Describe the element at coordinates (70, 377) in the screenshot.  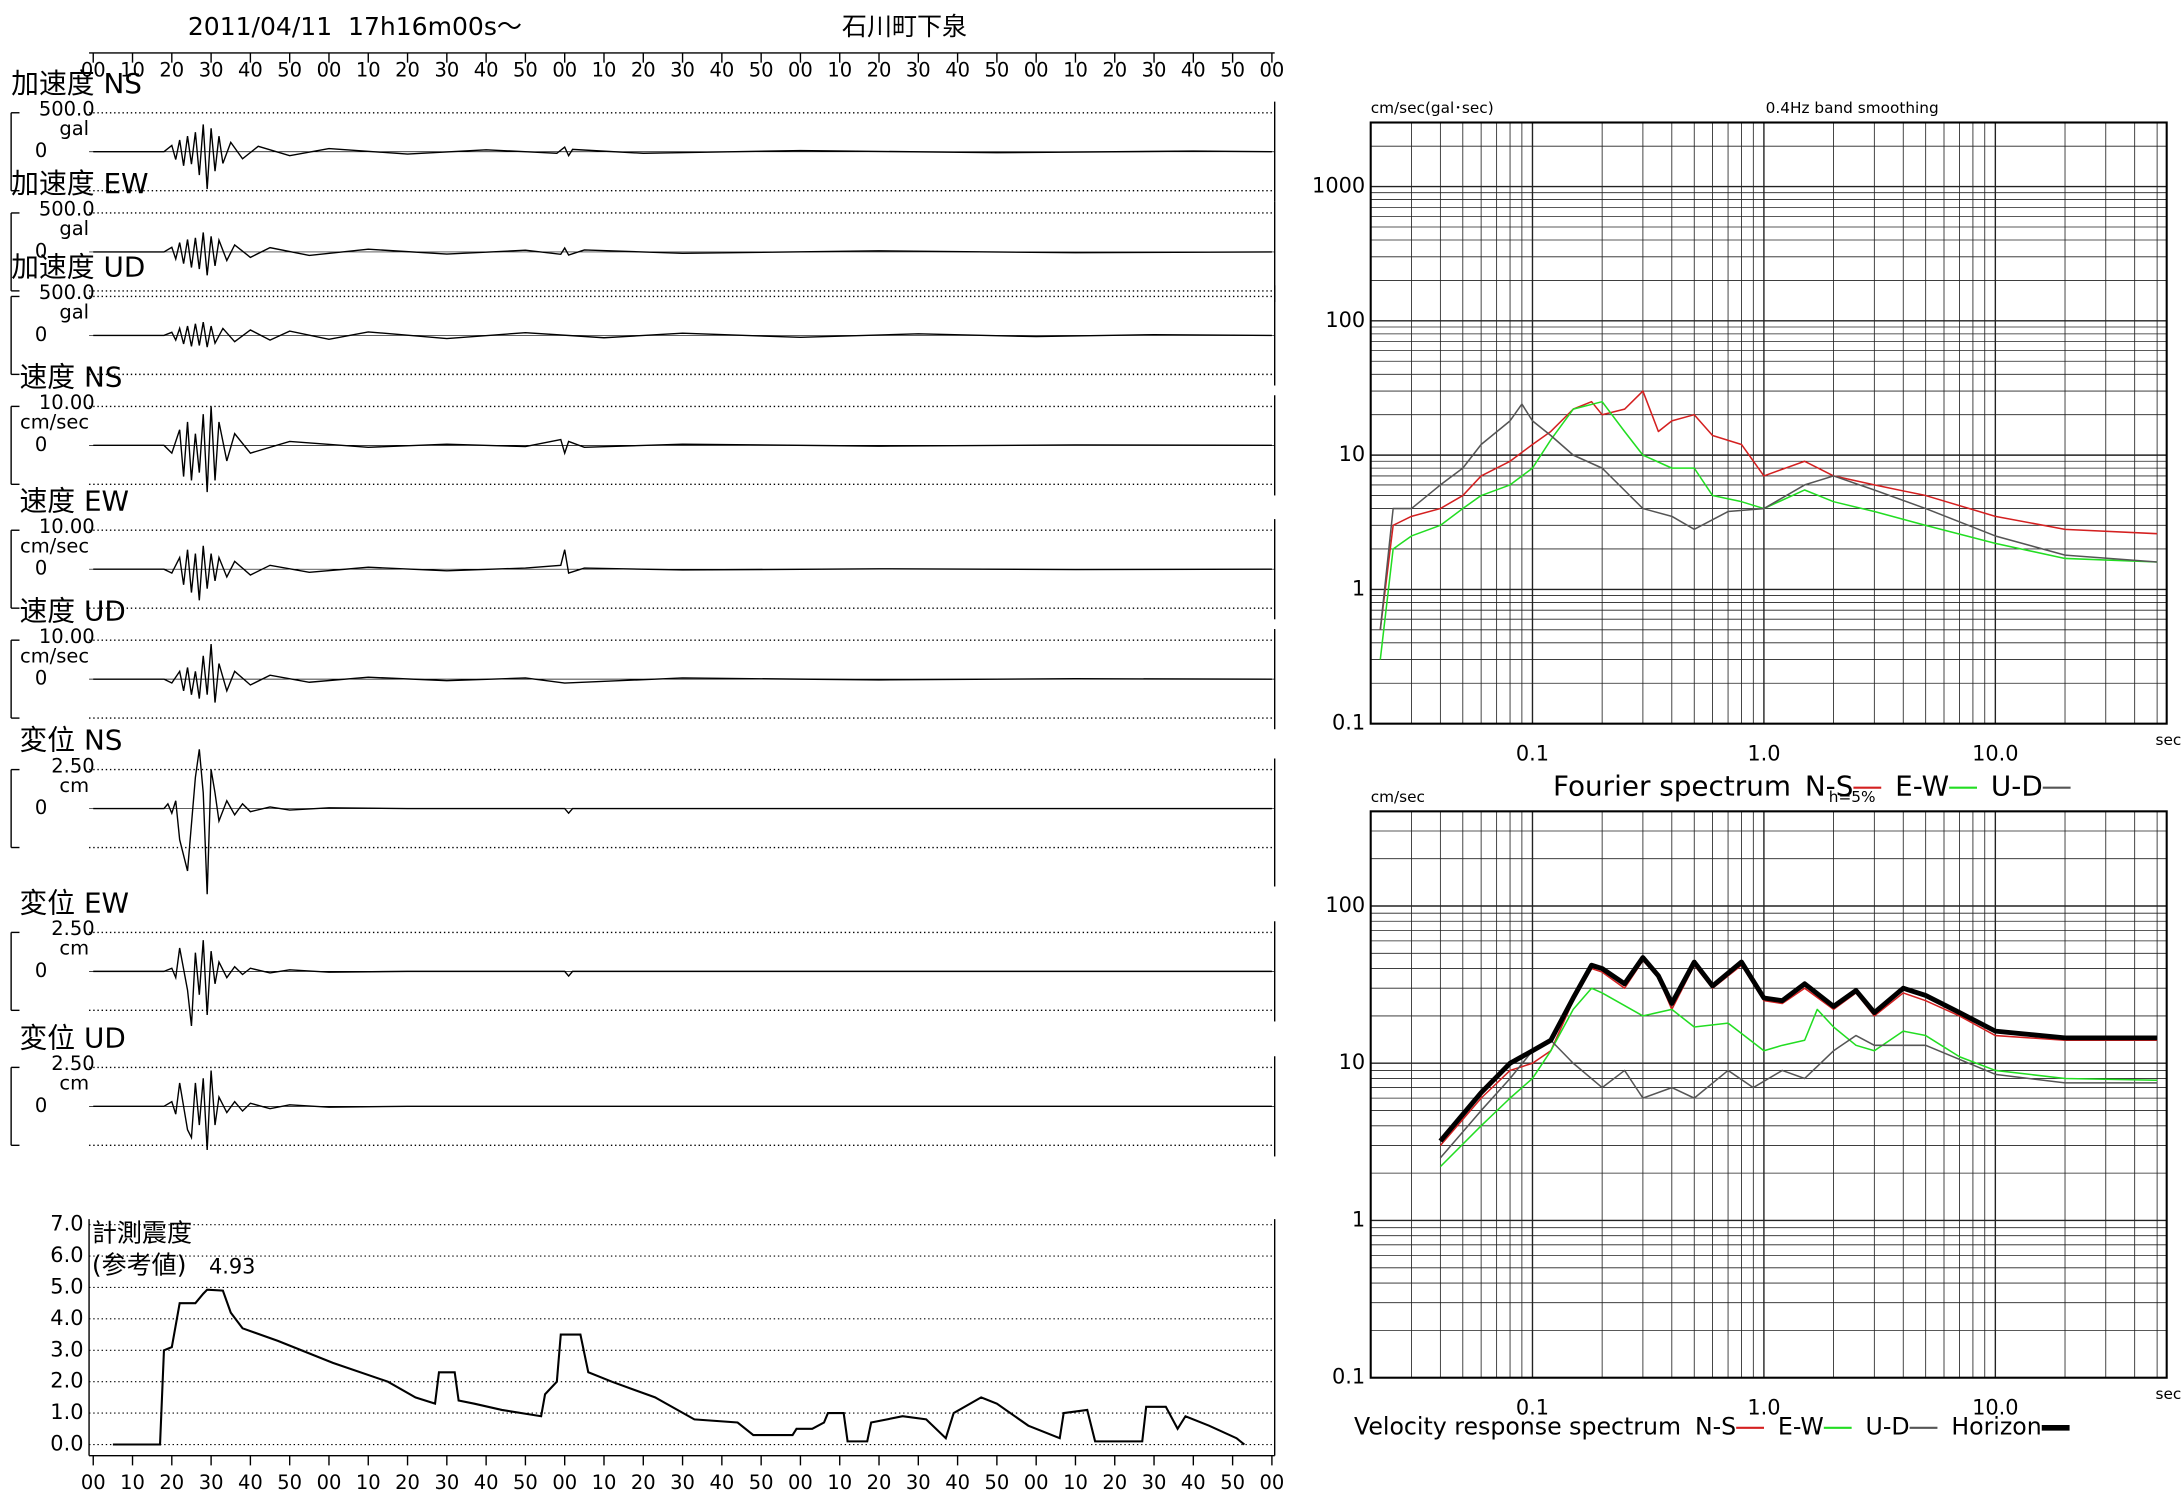
I see `panel-label: 速度 NS` at that location.